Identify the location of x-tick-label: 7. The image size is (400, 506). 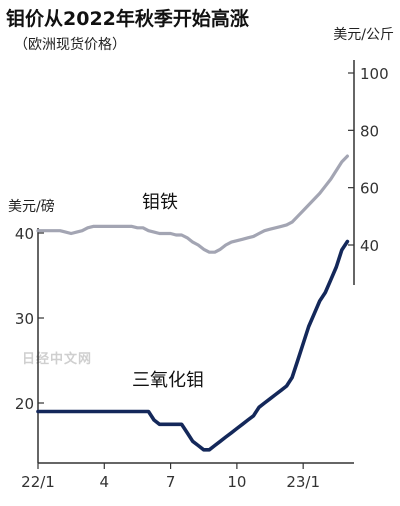
(171, 482).